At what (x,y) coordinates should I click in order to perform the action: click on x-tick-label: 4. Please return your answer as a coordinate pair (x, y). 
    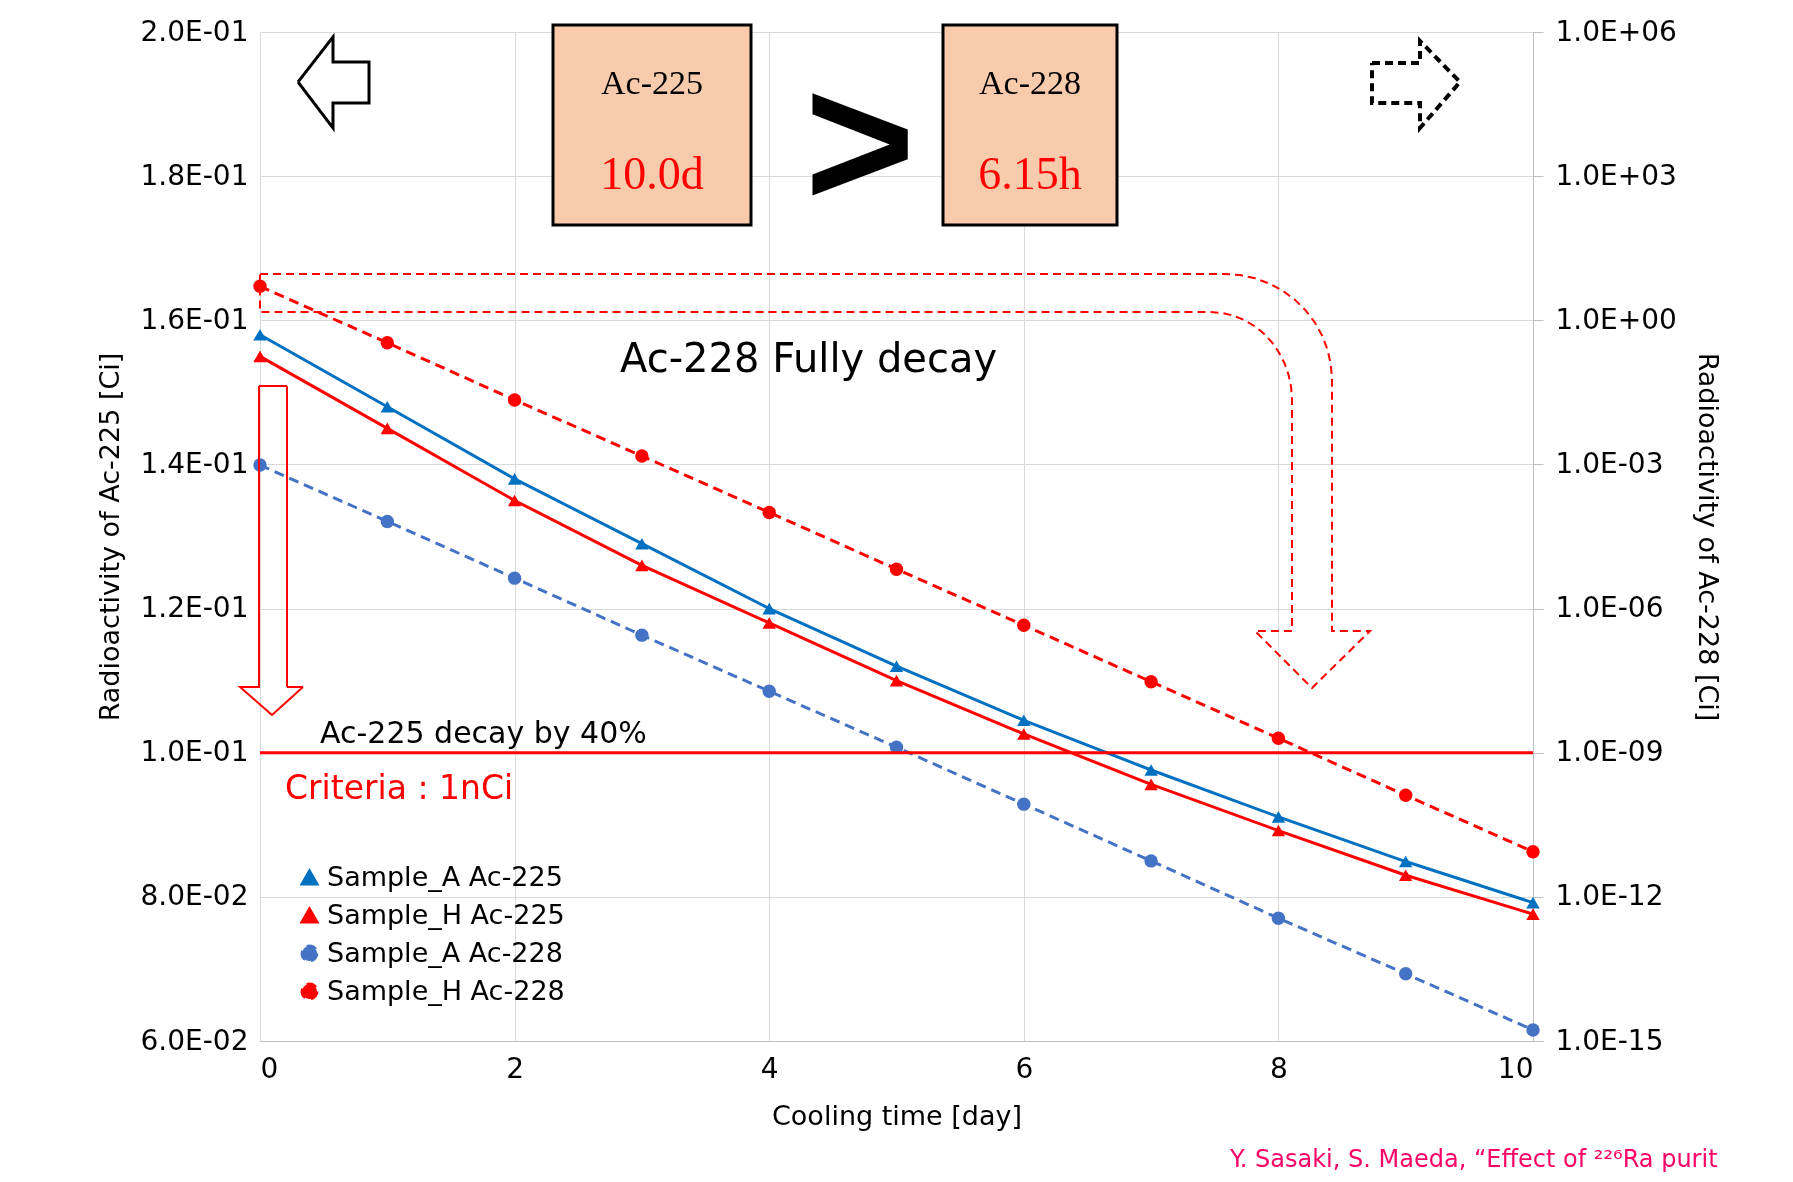
    Looking at the image, I should click on (769, 1068).